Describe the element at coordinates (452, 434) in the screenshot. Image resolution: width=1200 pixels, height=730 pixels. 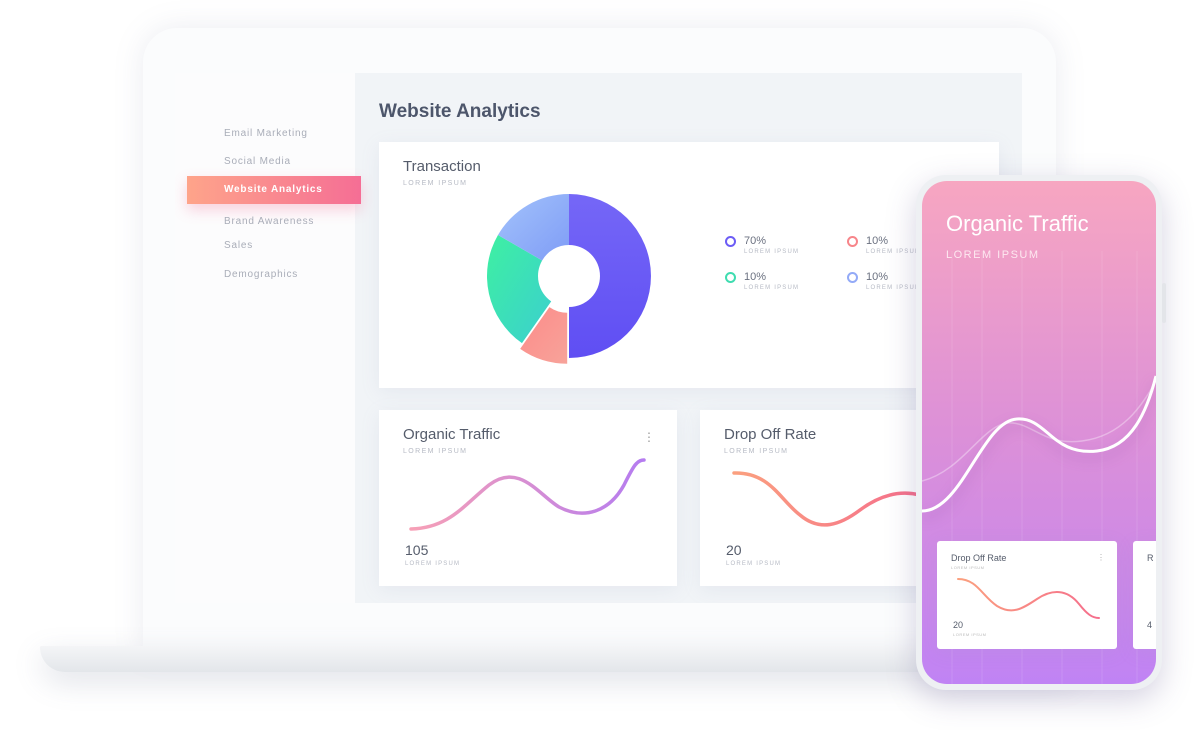
I see `card-title: Organic Traffic` at that location.